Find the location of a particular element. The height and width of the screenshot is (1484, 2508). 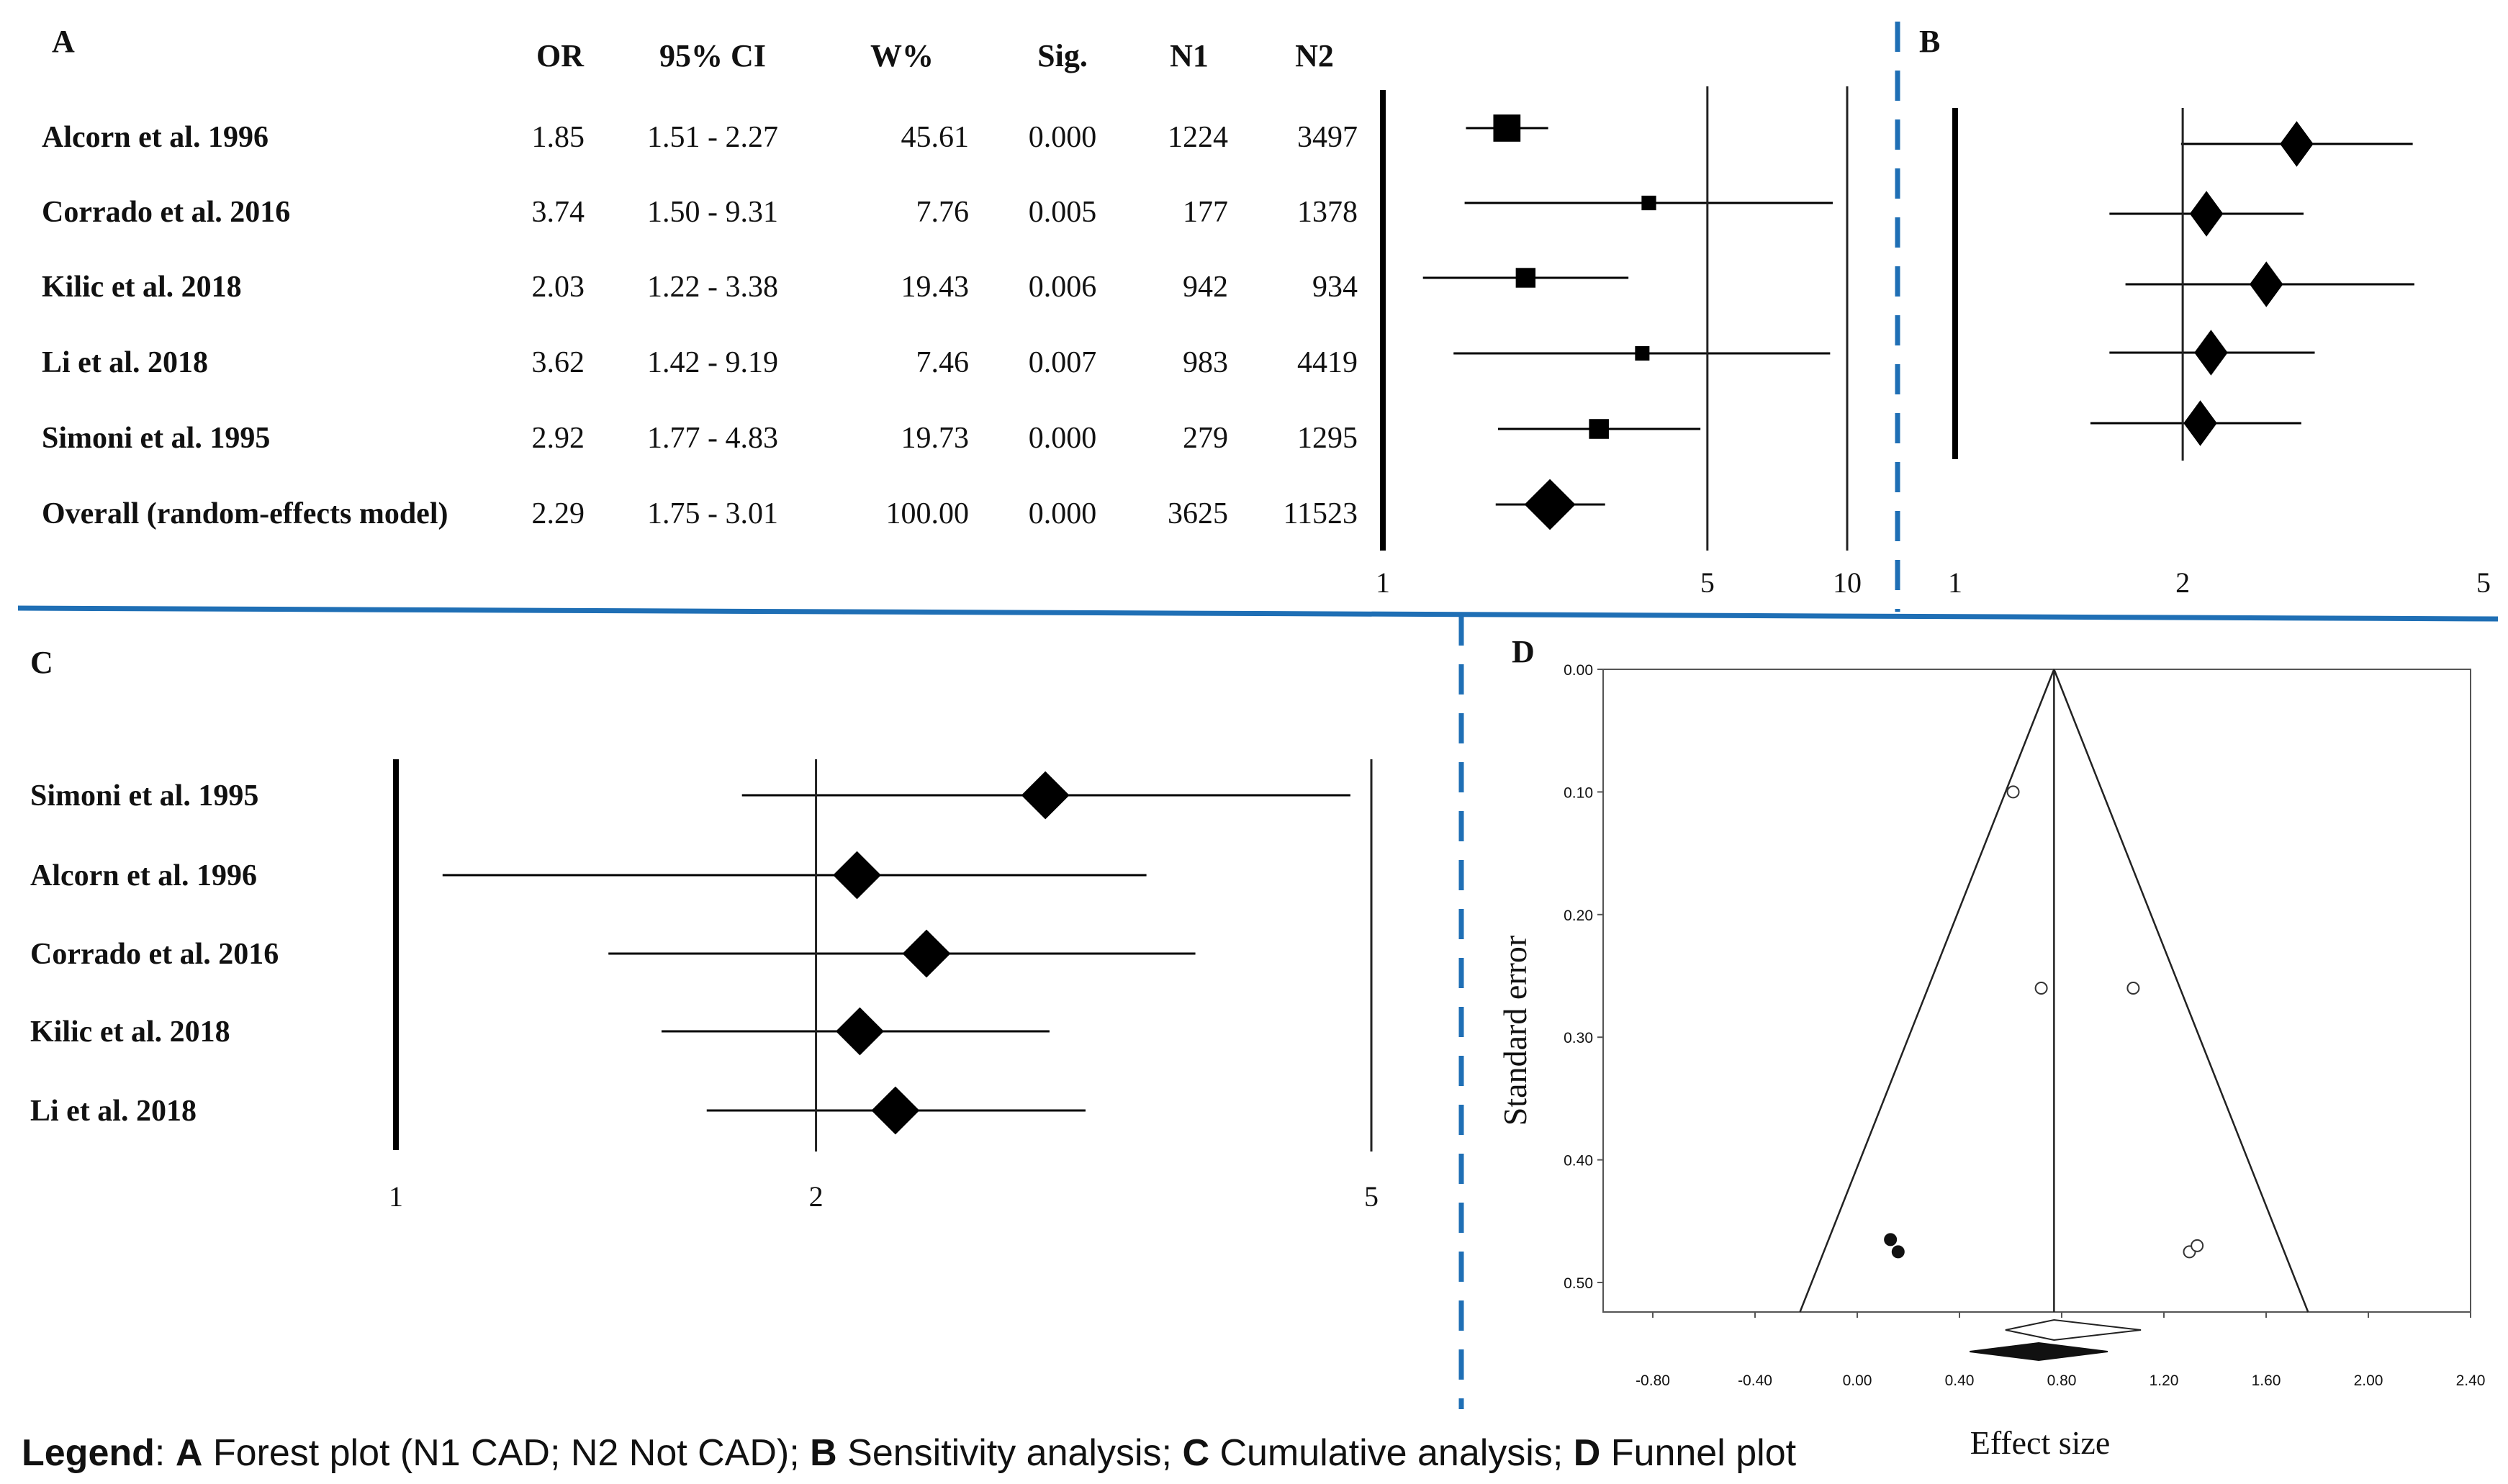

panel-a-forest-plot: 1 5 10 is located at coordinates (1619, 342).